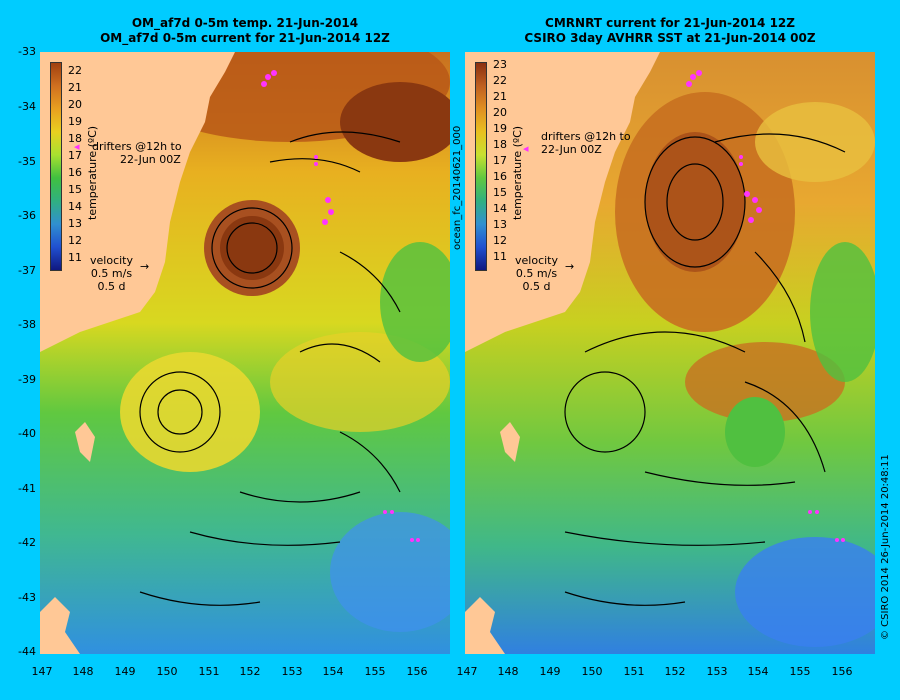 This screenshot has height=700, width=900. I want to click on forecast-id-label: ocean_fc_20140621_000, so click(457, 187).